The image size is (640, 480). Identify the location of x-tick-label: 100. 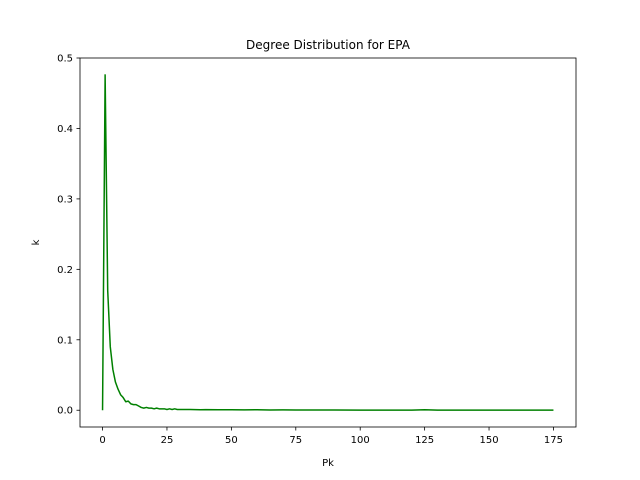
(360, 440).